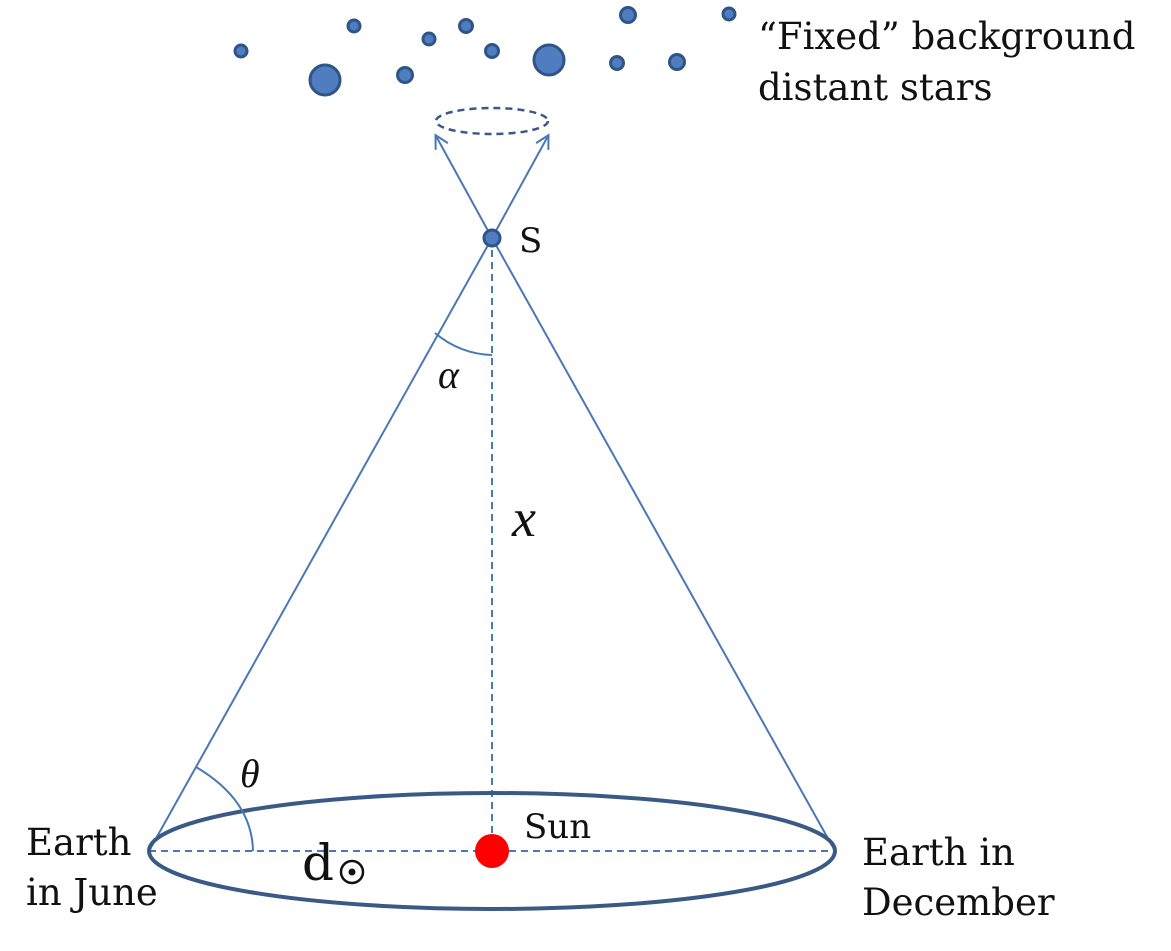  What do you see at coordinates (946, 36) in the screenshot?
I see `fixed-stars-label-line1: “Fixed” background` at bounding box center [946, 36].